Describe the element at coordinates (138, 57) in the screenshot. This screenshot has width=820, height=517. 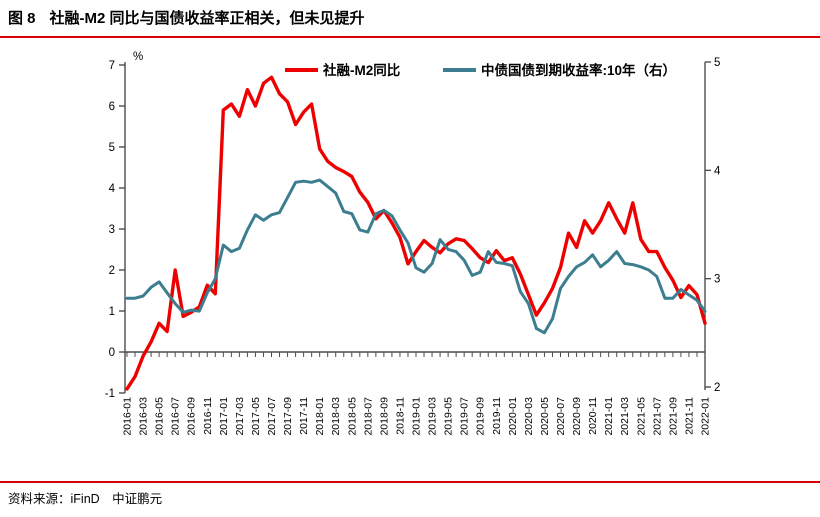
I see `left-axis-unit-label: %` at that location.